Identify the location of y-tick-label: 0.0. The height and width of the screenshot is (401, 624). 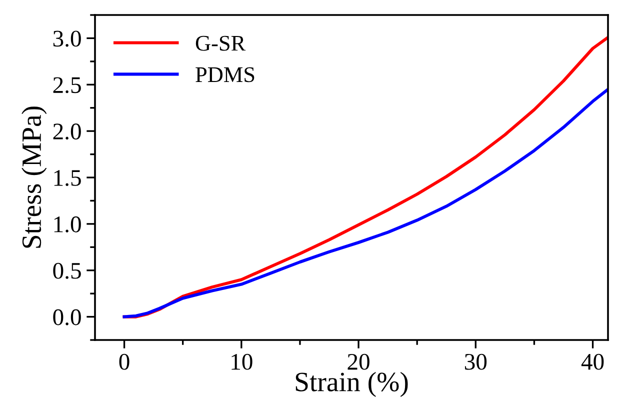
(67, 317).